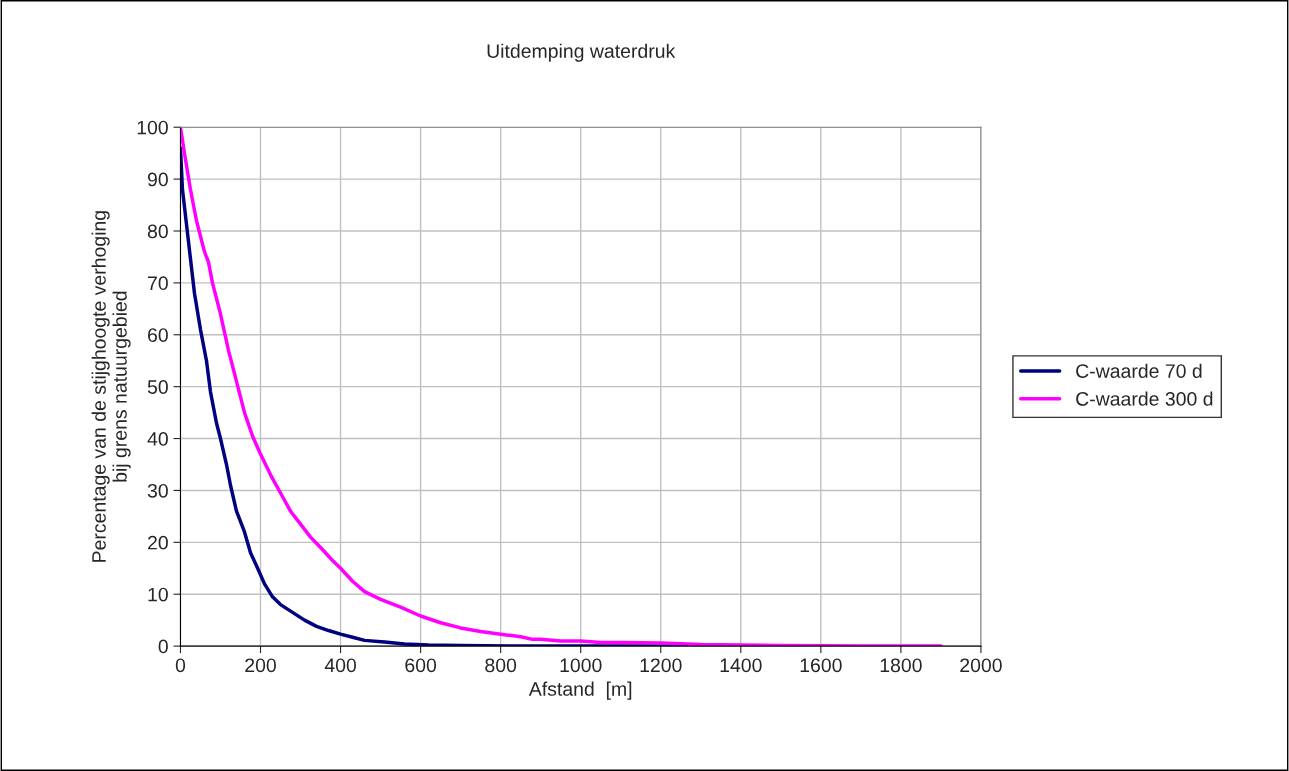 This screenshot has height=771, width=1289. What do you see at coordinates (260, 665) in the screenshot?
I see `x-tick-label: 200` at bounding box center [260, 665].